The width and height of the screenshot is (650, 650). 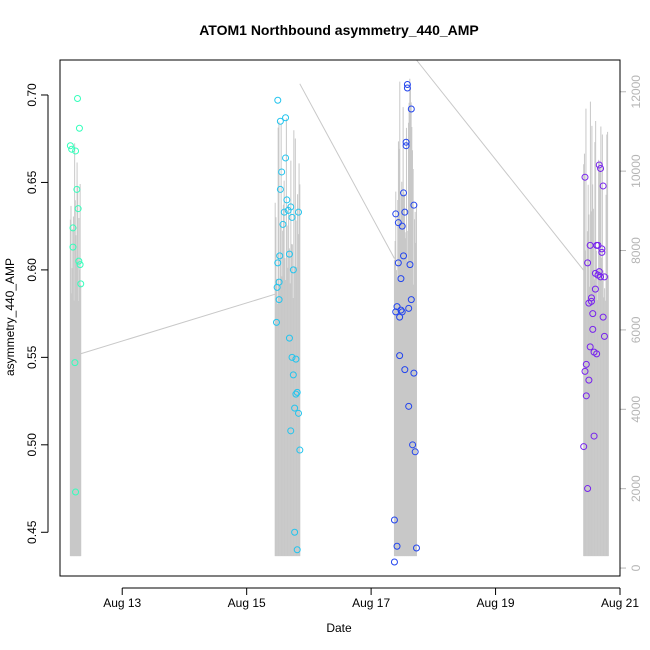 What do you see at coordinates (636, 409) in the screenshot?
I see `y2-tick-label: 4000` at bounding box center [636, 409].